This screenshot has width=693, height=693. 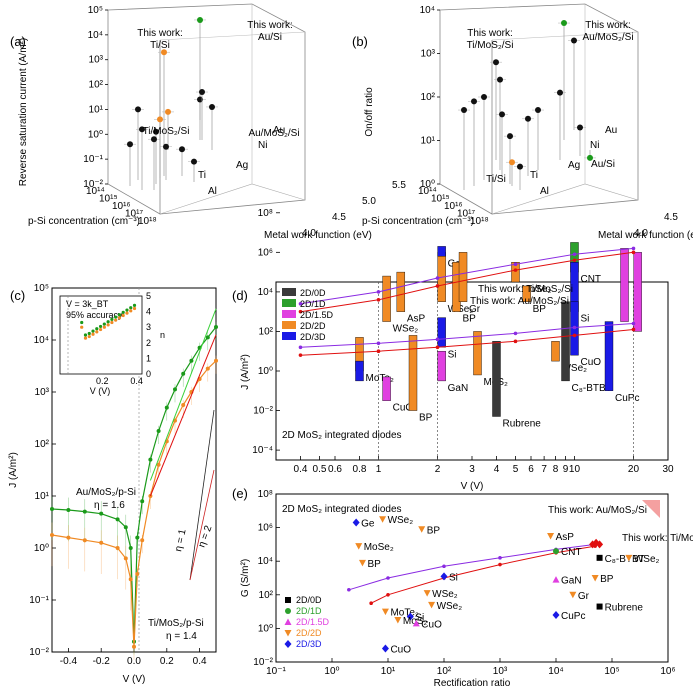 I want to click on inset-y-tick-label: 1, so click(x=148, y=358).